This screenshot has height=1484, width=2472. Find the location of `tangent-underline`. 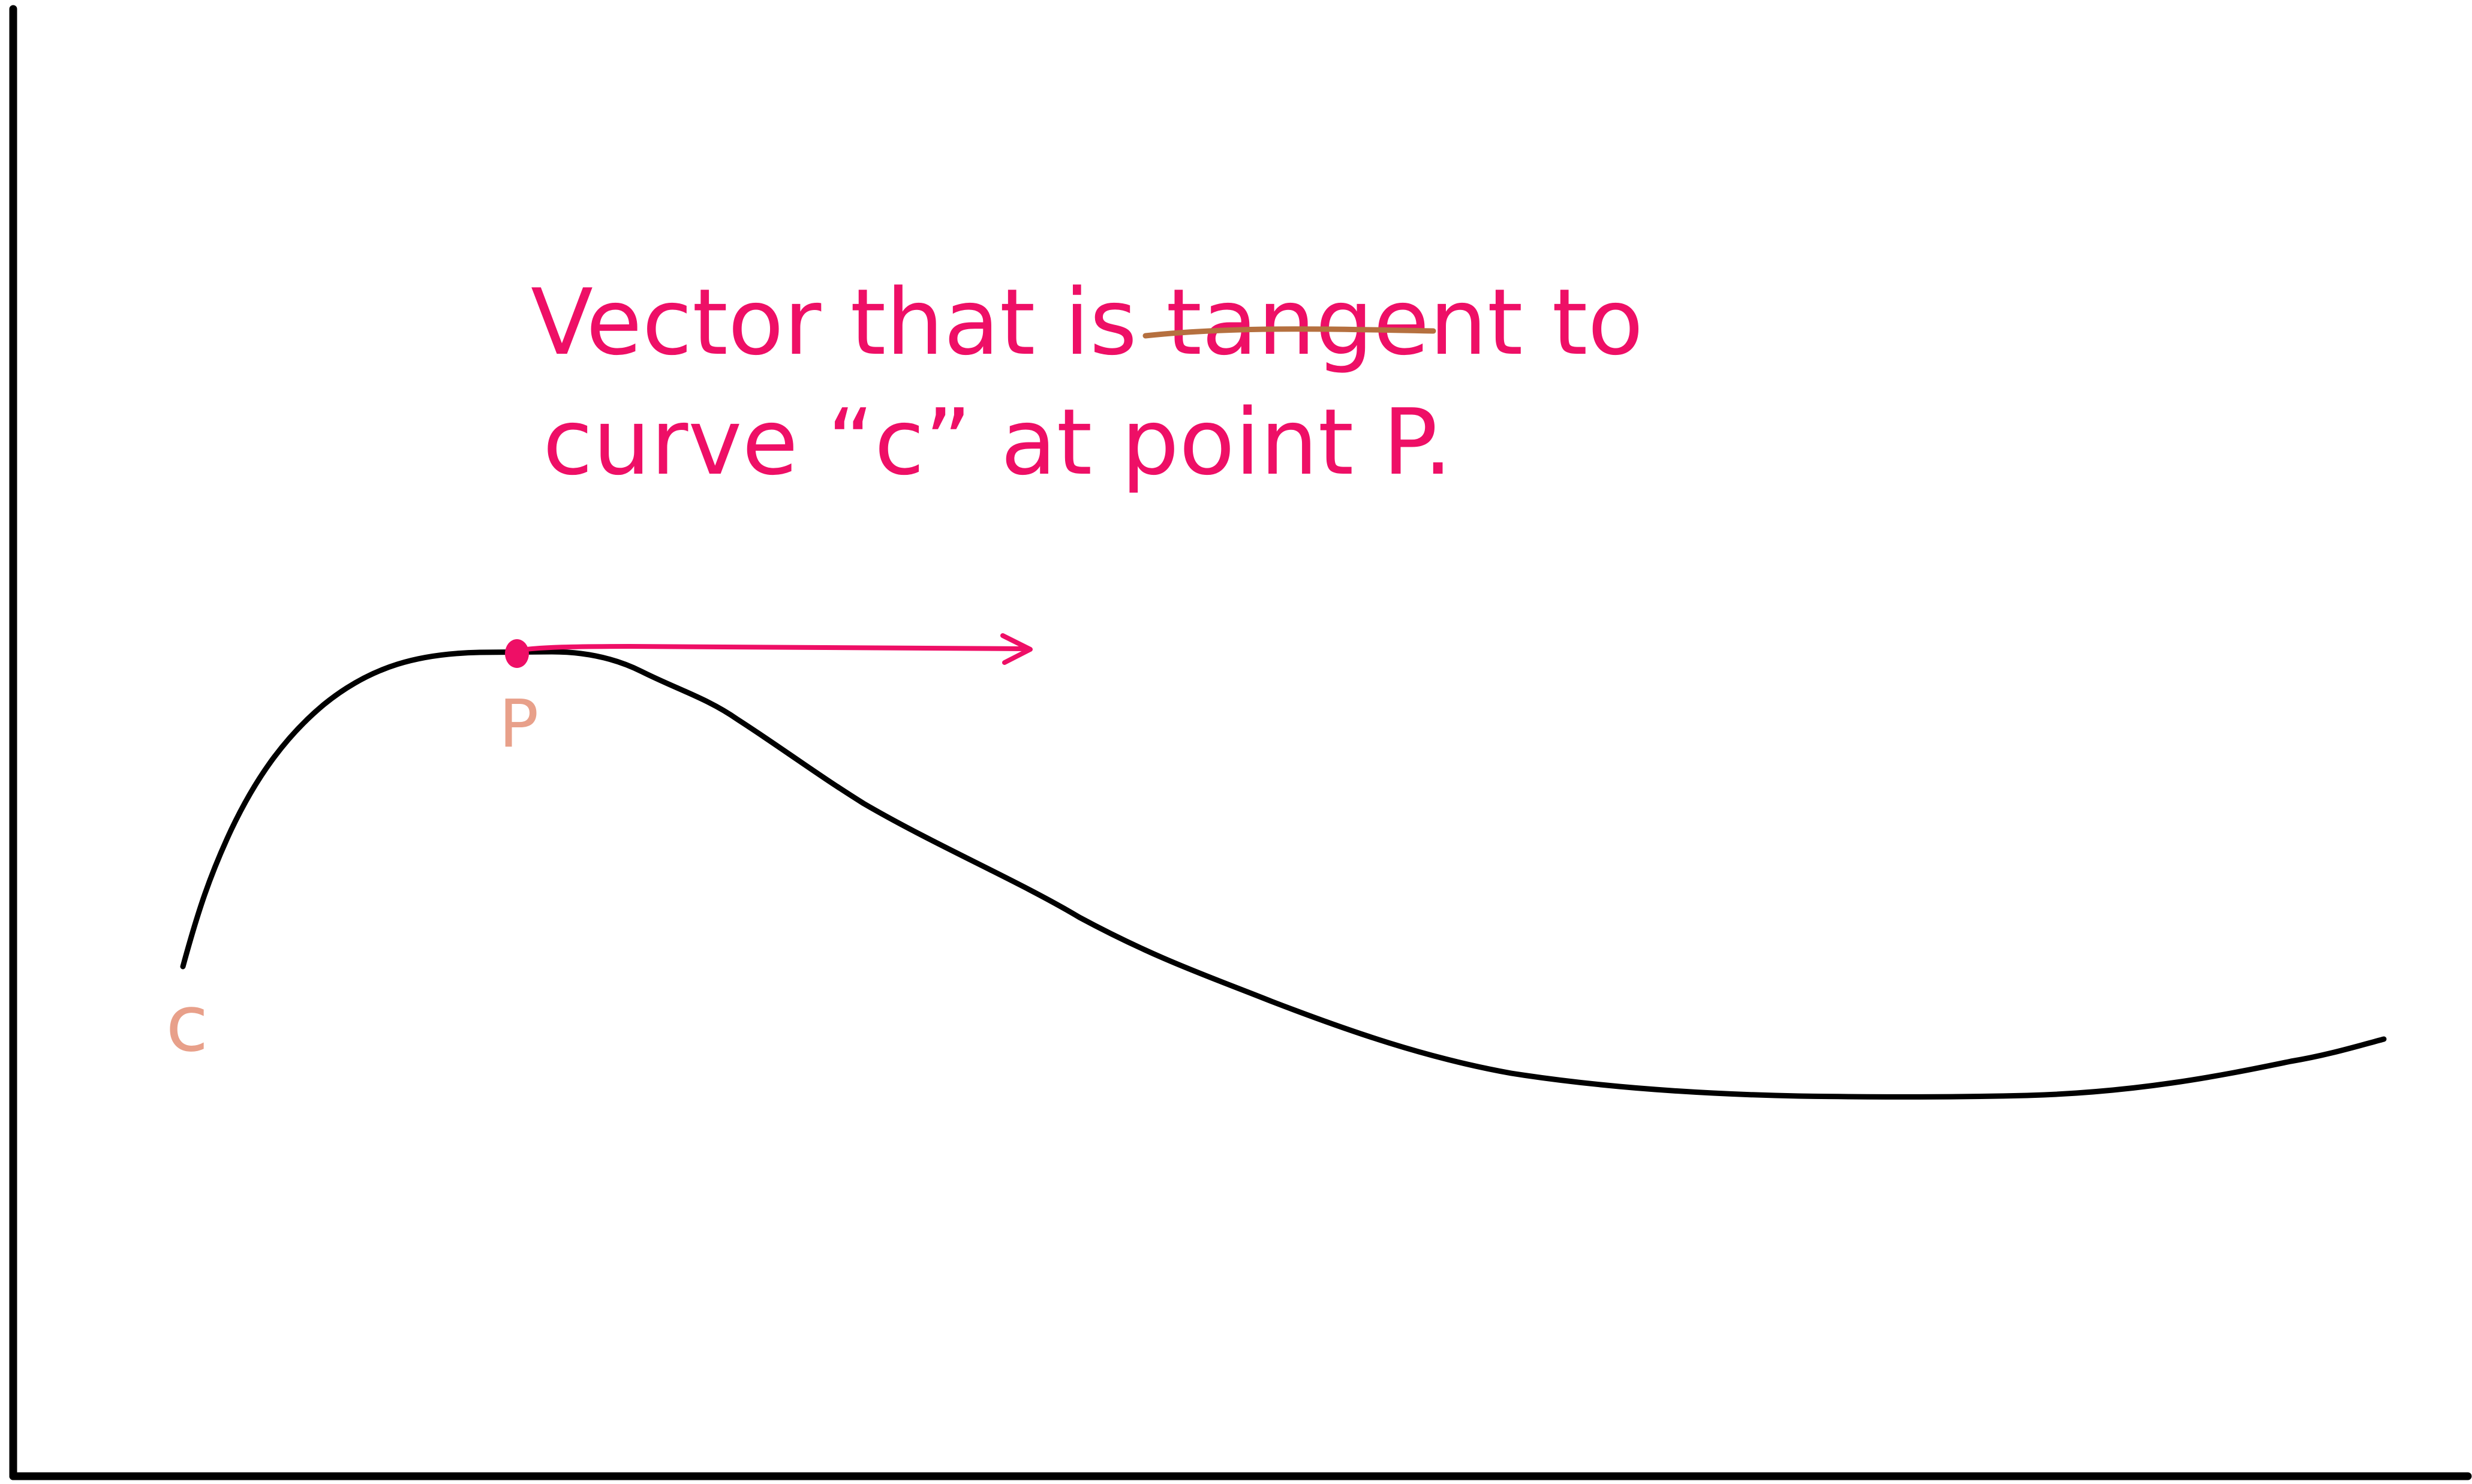

tangent-underline is located at coordinates (1289, 332).